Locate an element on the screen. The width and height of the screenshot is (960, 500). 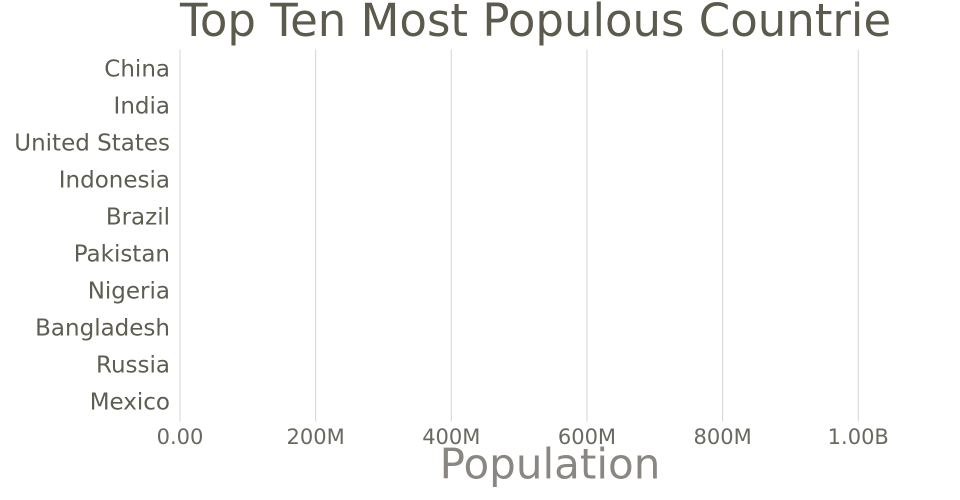
y-tick-label: Russia is located at coordinates (133, 366).